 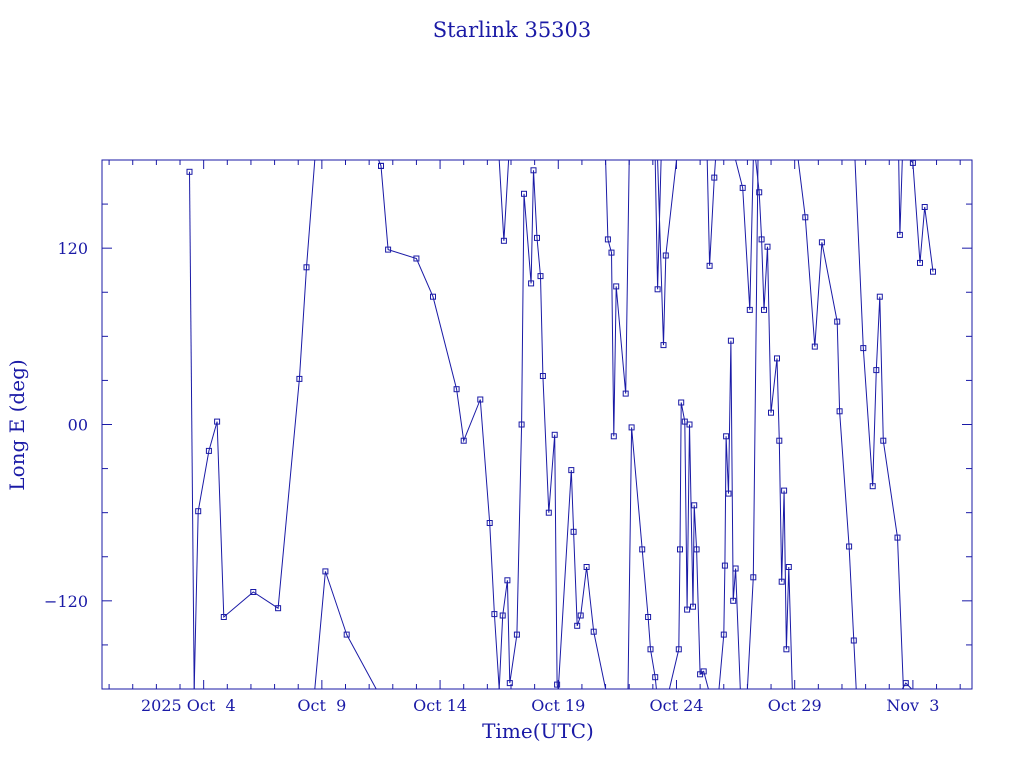 I want to click on y-axis-label: Long E (deg), so click(x=17, y=424).